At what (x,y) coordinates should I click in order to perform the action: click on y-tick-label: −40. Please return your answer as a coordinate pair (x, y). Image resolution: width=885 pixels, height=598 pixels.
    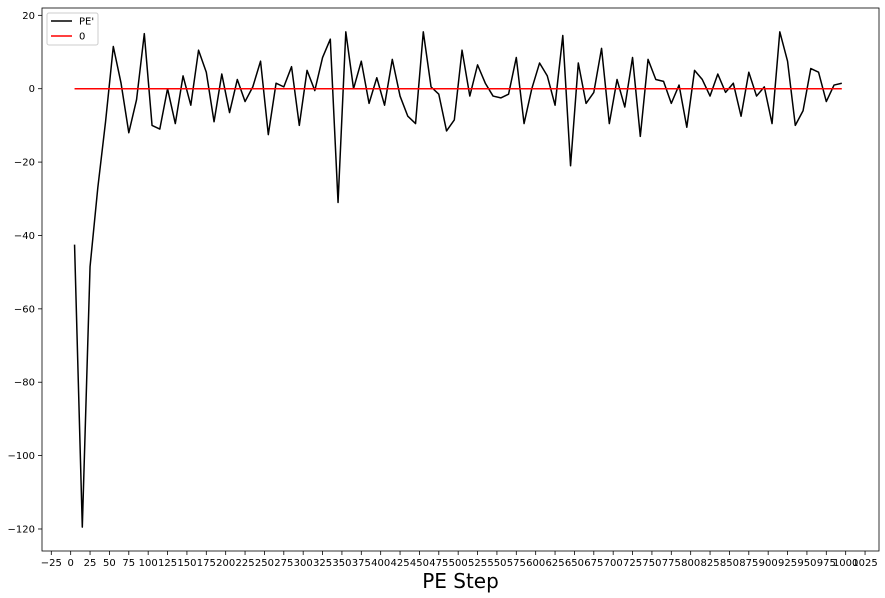
    Looking at the image, I should click on (24, 236).